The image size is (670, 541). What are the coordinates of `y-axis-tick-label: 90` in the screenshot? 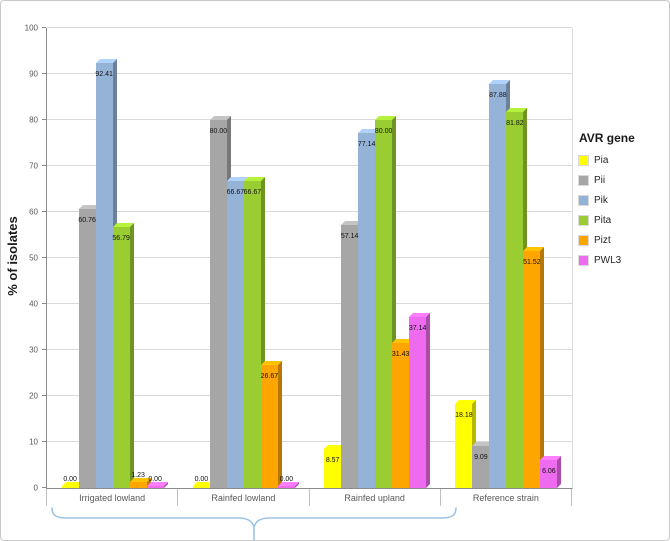 It's located at (33, 74).